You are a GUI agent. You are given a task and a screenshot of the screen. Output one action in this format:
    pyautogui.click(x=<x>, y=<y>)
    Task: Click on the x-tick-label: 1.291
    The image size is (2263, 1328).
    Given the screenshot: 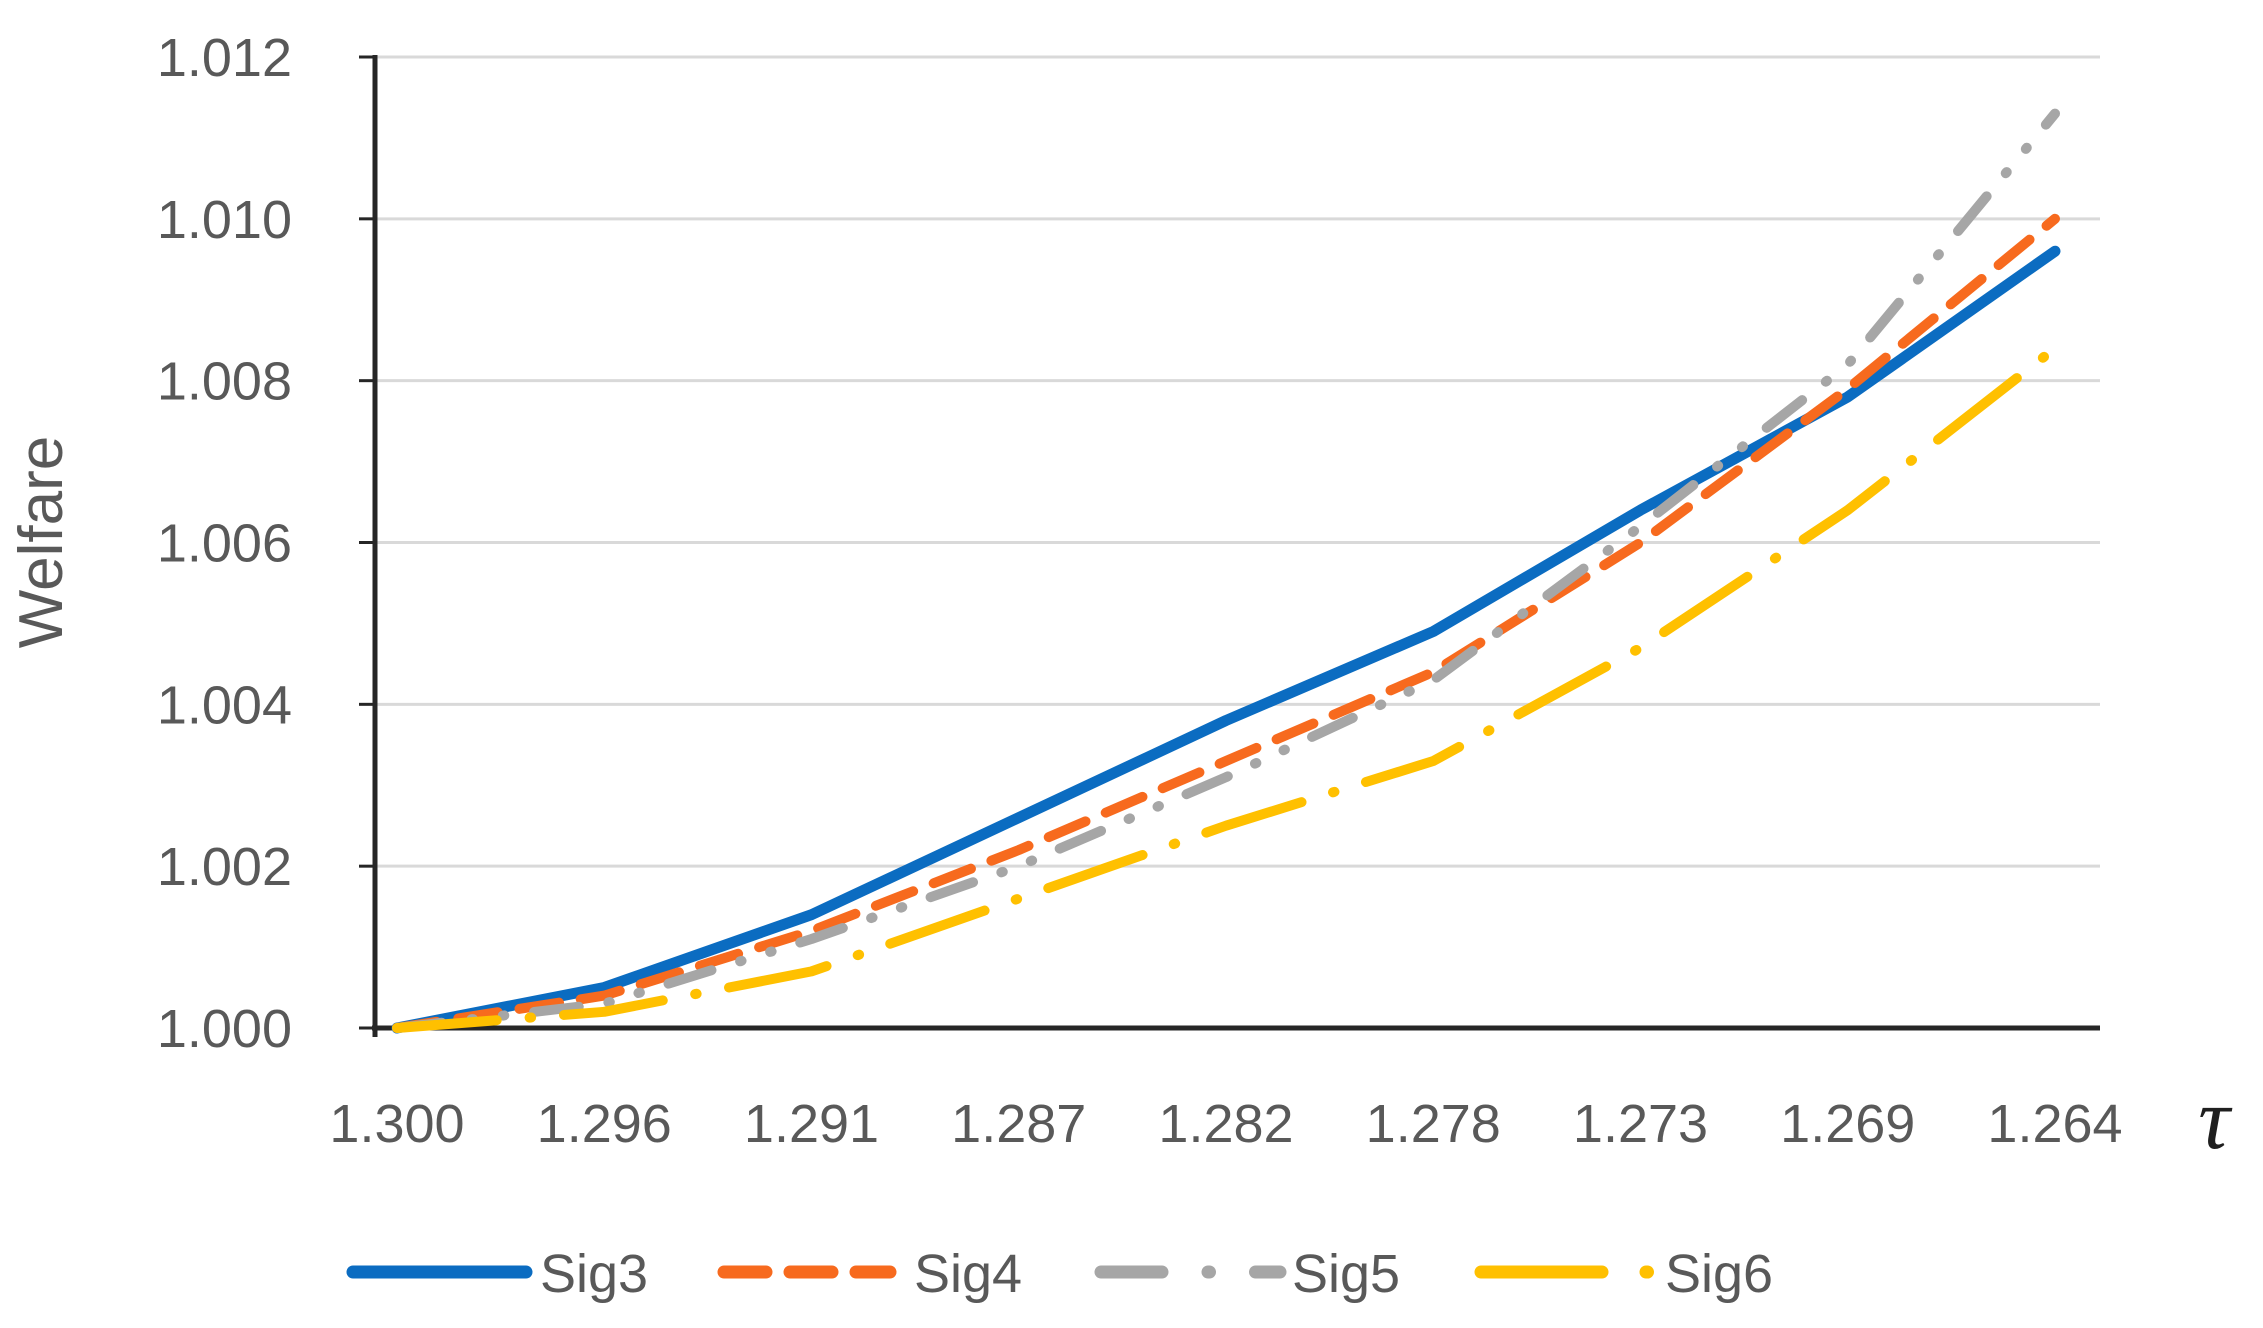 What is the action you would take?
    pyautogui.click(x=811, y=1124)
    